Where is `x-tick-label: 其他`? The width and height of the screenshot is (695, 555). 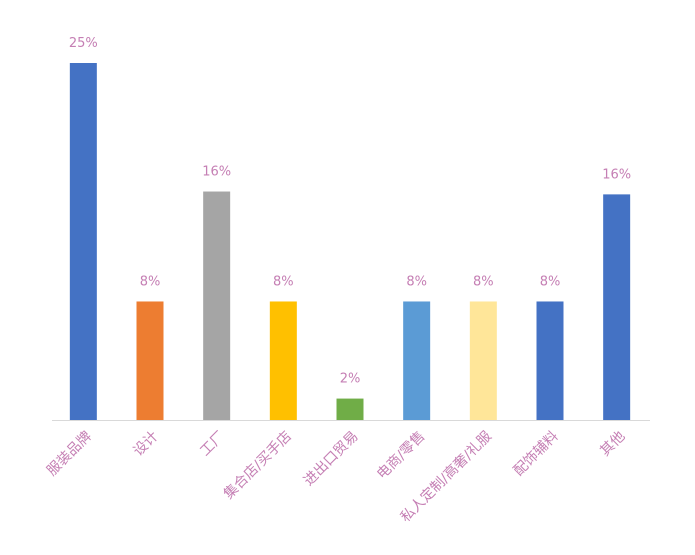 x-tick-label: 其他 is located at coordinates (612, 443).